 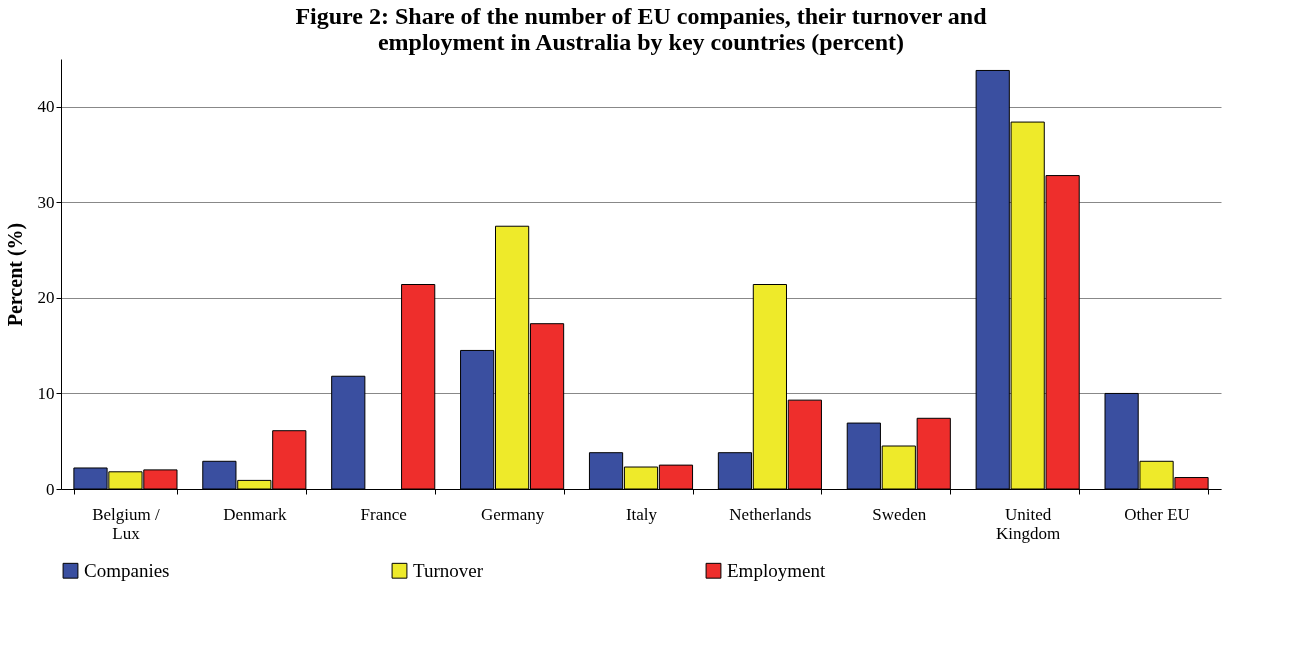 What do you see at coordinates (899, 514) in the screenshot?
I see `x-tick-label: Sweden` at bounding box center [899, 514].